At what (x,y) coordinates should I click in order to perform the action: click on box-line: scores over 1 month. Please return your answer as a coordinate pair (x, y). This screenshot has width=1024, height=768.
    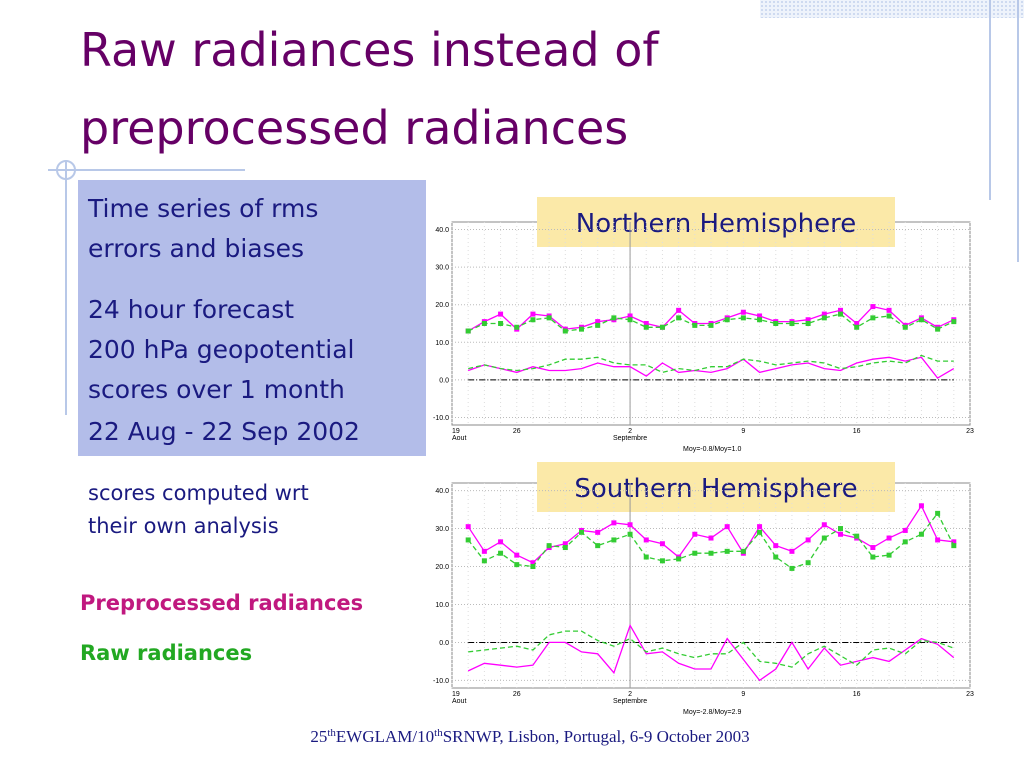
    Looking at the image, I should click on (216, 389).